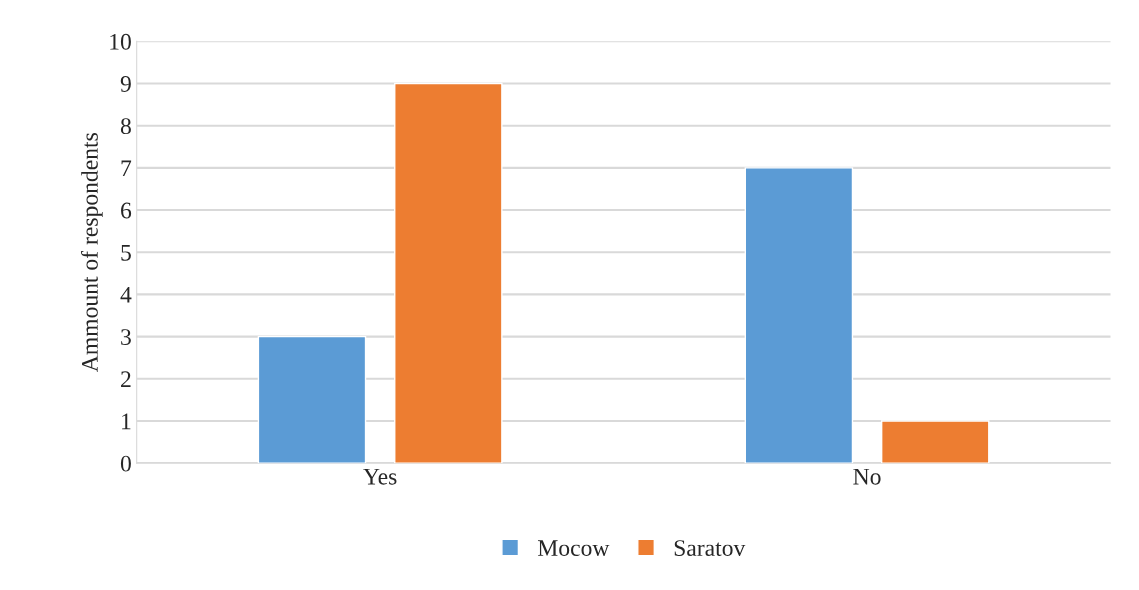  What do you see at coordinates (380, 476) in the screenshot?
I see `x-tick-label: Yes` at bounding box center [380, 476].